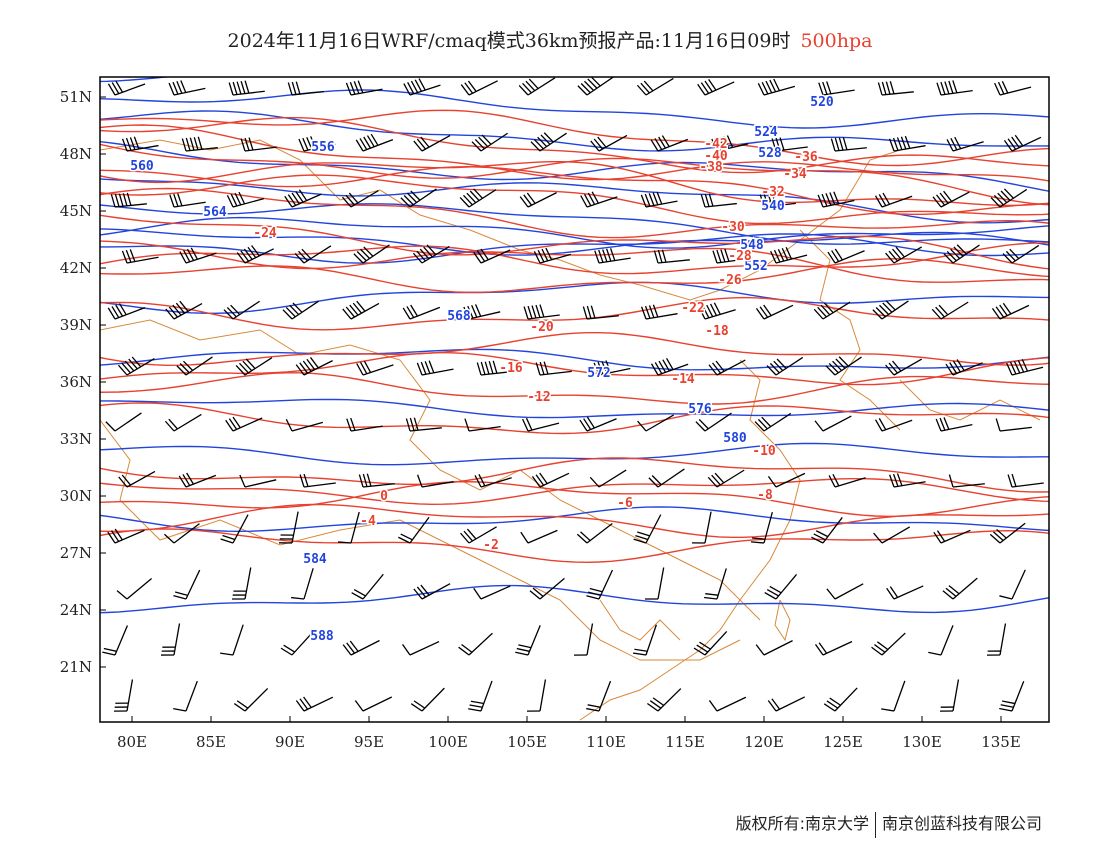 Image resolution: width=1100 pixels, height=850 pixels. What do you see at coordinates (509, 41) in the screenshot?
I see `title-text: 2024年11月16日WRF/cmaq模式36km预报产品:11月16日09时` at bounding box center [509, 41].